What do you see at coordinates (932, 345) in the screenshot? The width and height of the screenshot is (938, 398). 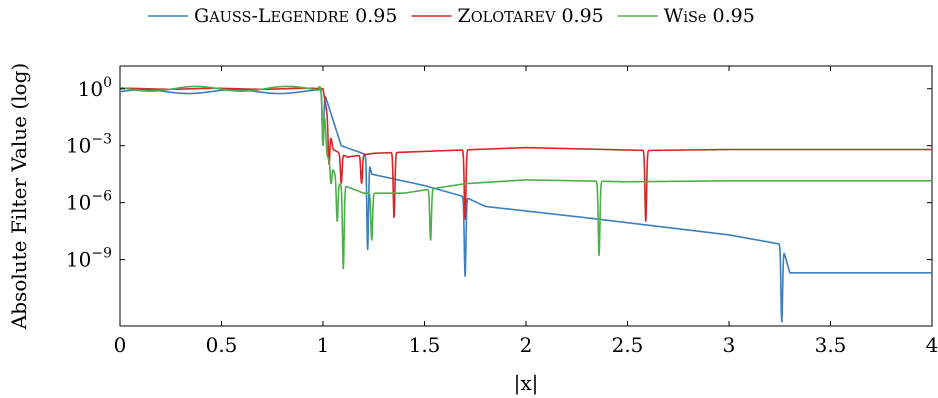 I see `x-tick-label: 4` at bounding box center [932, 345].